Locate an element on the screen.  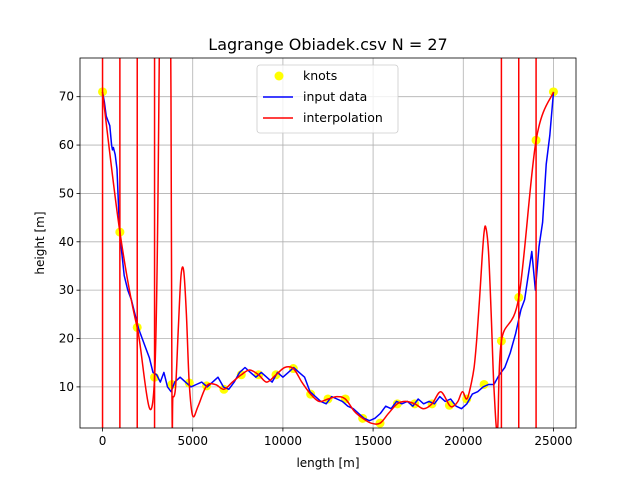
legend-interpolation-label: interpolation is located at coordinates (343, 117).